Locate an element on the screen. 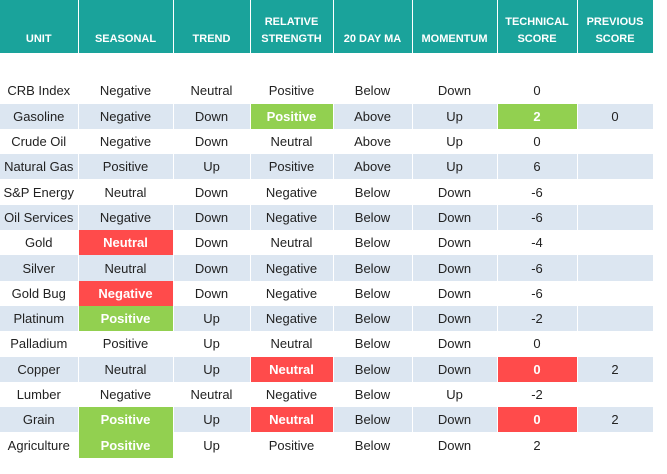 Image resolution: width=667 pixels, height=474 pixels. table-row: Copper Neutral Up Neutral Below Down 0 2 is located at coordinates (327, 369).